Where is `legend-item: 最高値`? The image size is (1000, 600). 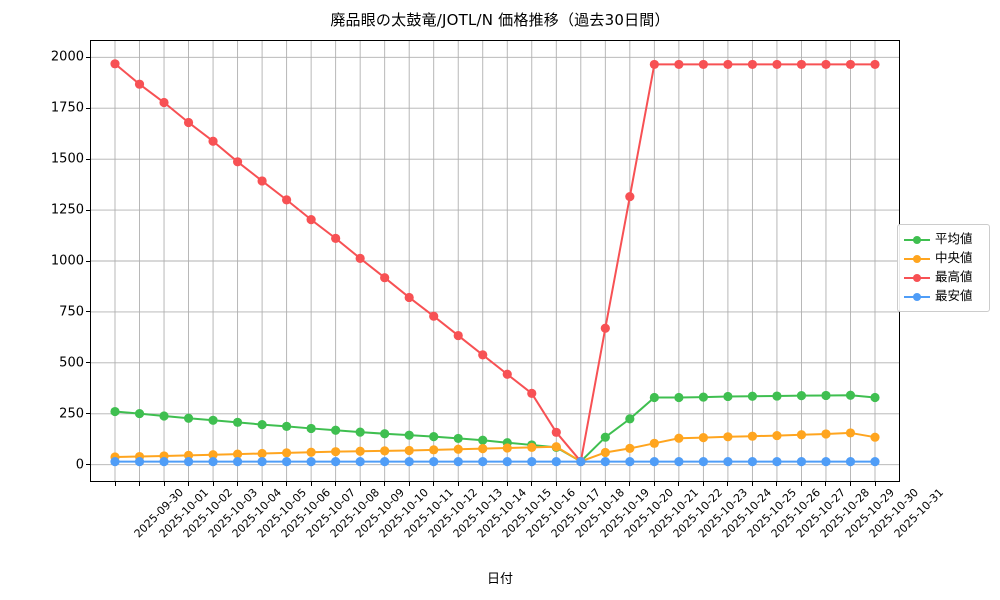
legend-item: 最高値 is located at coordinates (943, 277).